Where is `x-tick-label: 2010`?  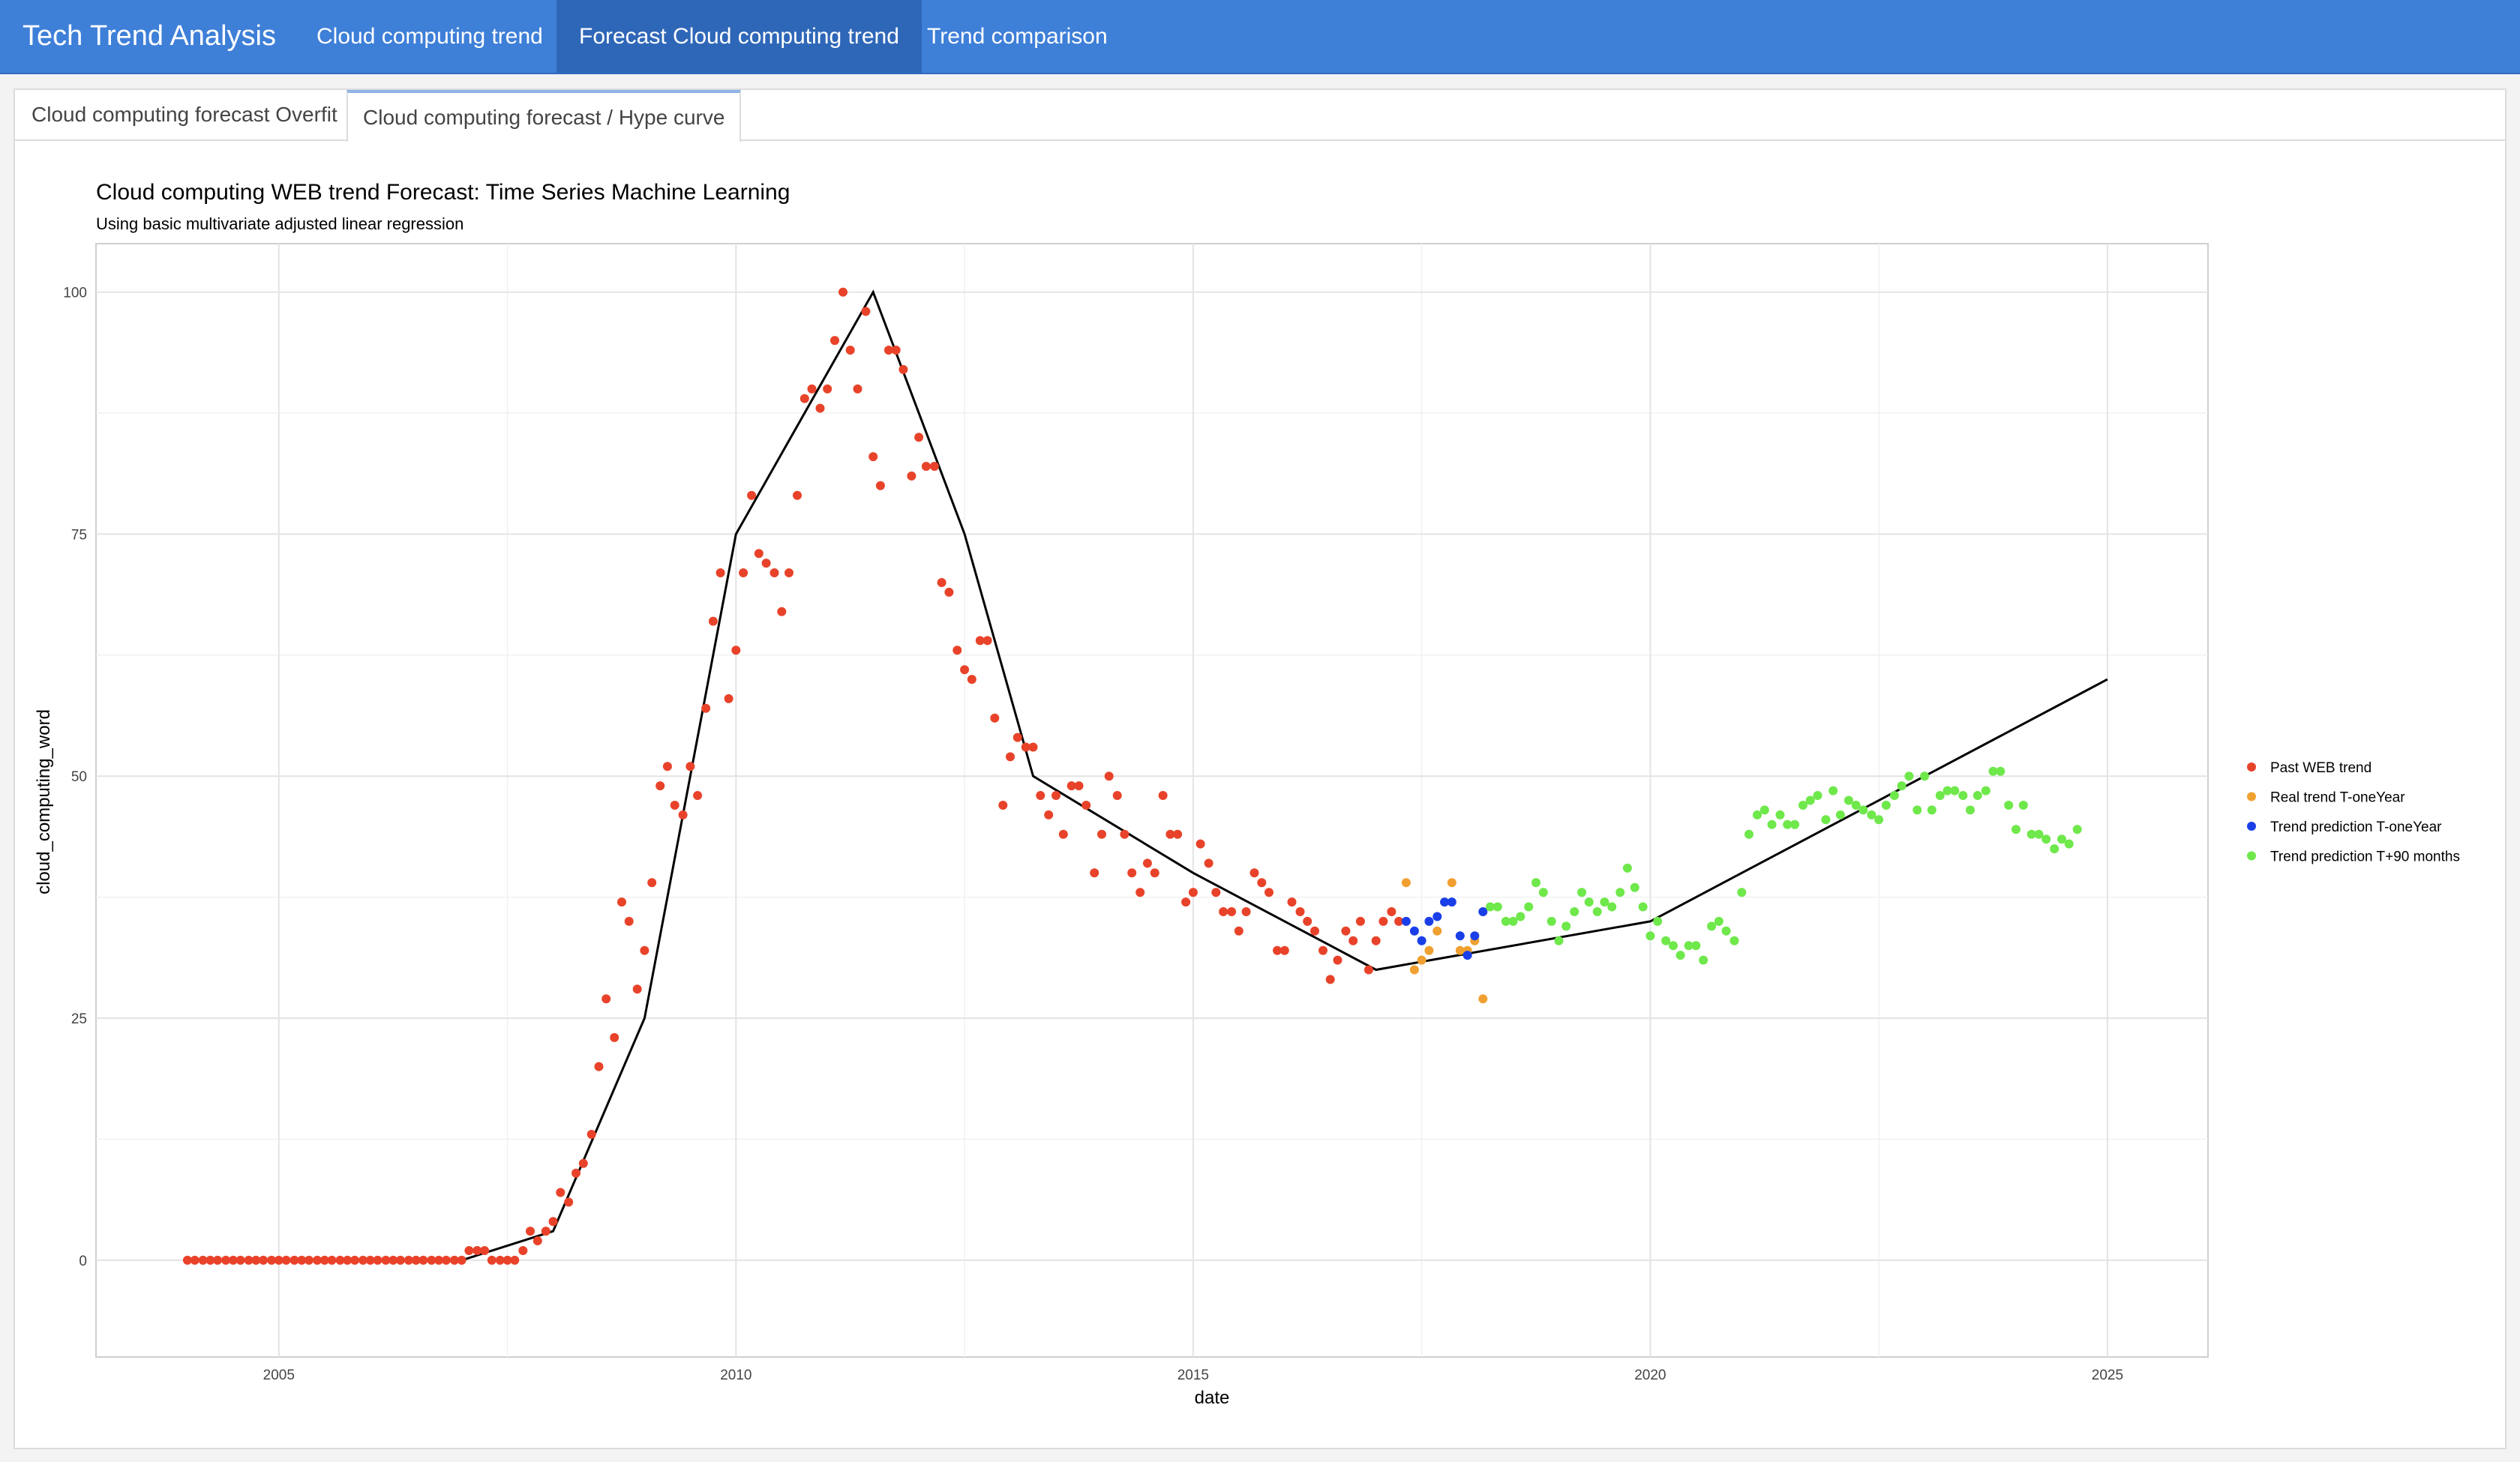
x-tick-label: 2010 is located at coordinates (736, 1375).